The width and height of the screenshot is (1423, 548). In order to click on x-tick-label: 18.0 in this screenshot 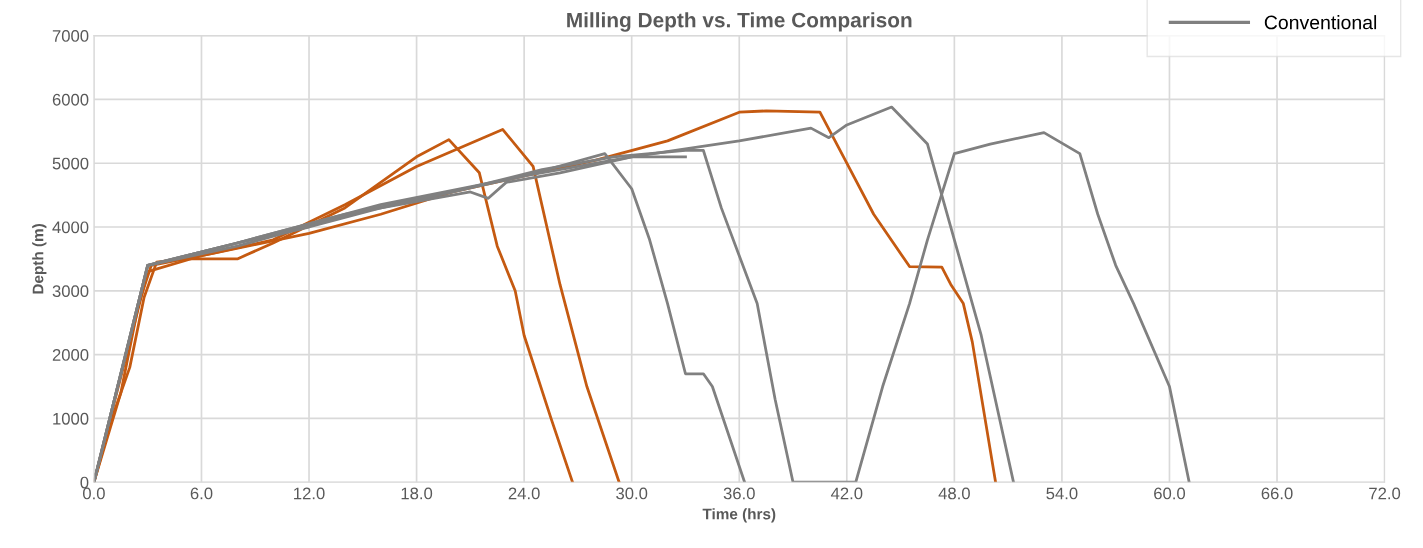, I will do `click(417, 493)`.